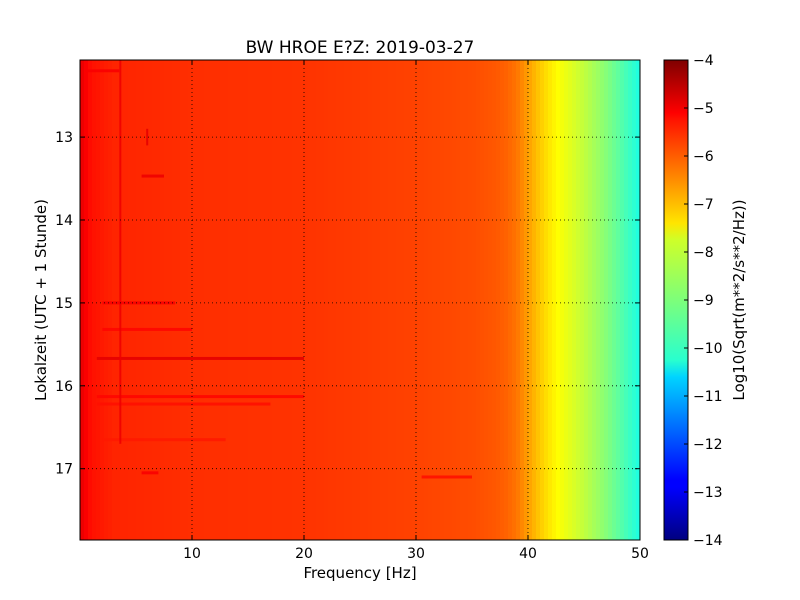 This screenshot has width=800, height=600. What do you see at coordinates (64, 221) in the screenshot?
I see `y-tick-label: 14` at bounding box center [64, 221].